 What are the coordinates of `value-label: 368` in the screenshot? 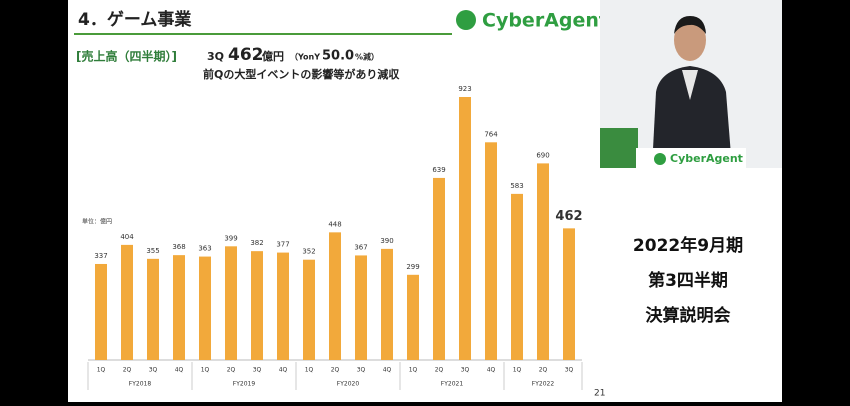 It's located at (178, 247).